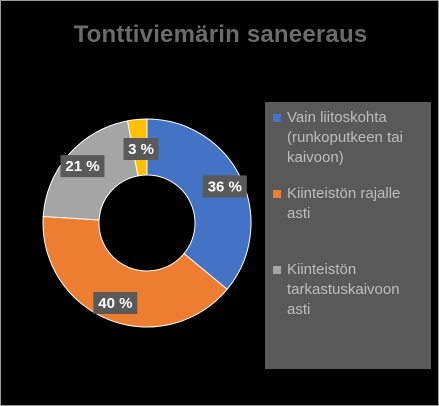 This screenshot has height=406, width=439. I want to click on slice-kiinteiston-rajalle, so click(135, 271).